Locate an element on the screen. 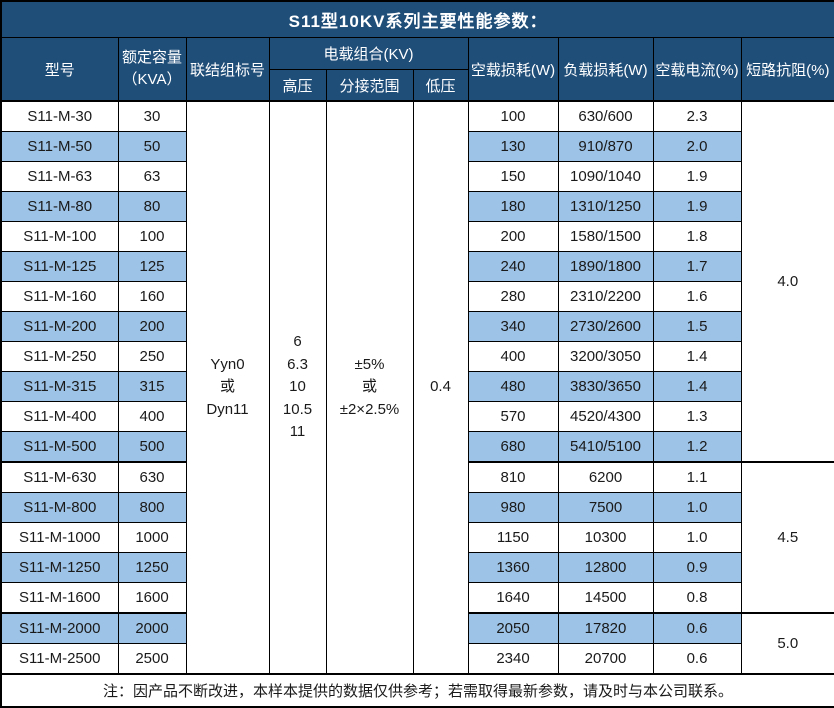 The height and width of the screenshot is (708, 834). model-cell: S11-M-100 is located at coordinates (59, 236).